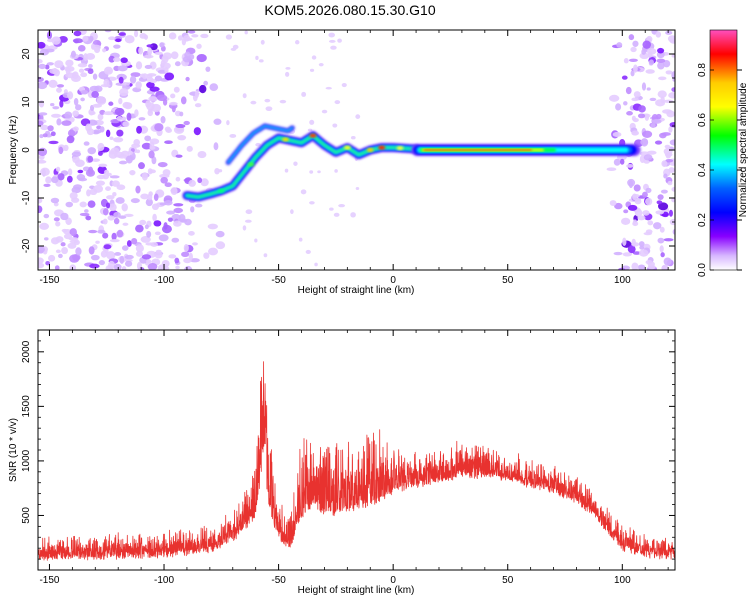  I want to click on ridge-hotspot, so click(285, 139).